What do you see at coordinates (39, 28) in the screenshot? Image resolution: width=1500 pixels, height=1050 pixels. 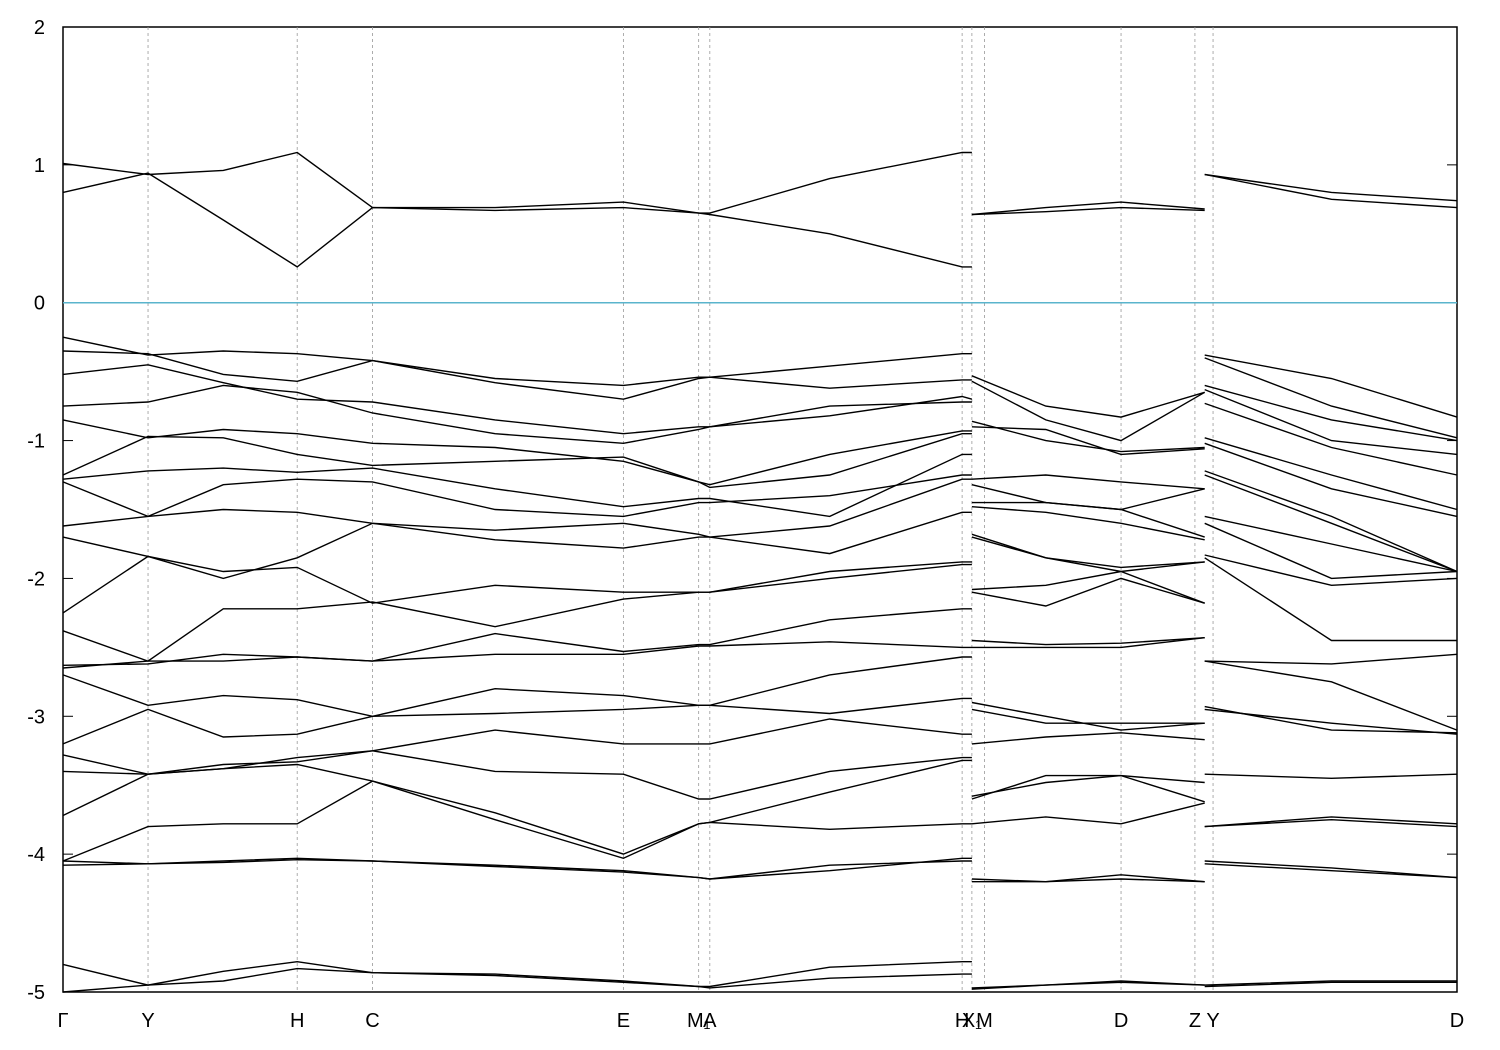 I see `y-tick-label: 2` at bounding box center [39, 28].